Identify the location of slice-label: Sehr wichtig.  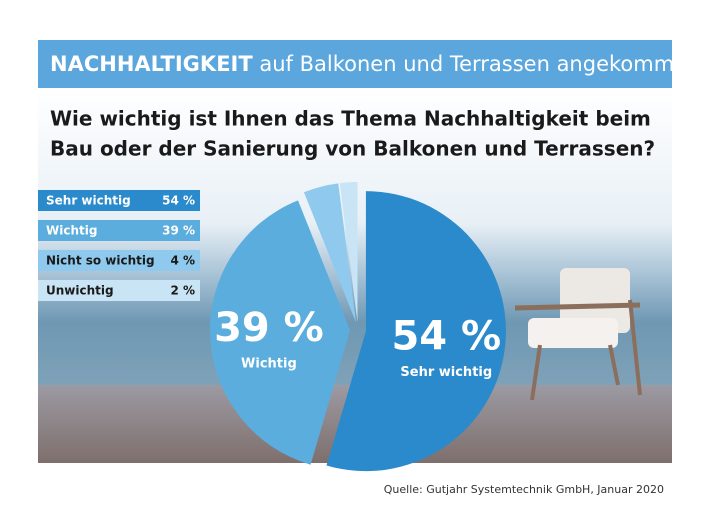
(446, 372).